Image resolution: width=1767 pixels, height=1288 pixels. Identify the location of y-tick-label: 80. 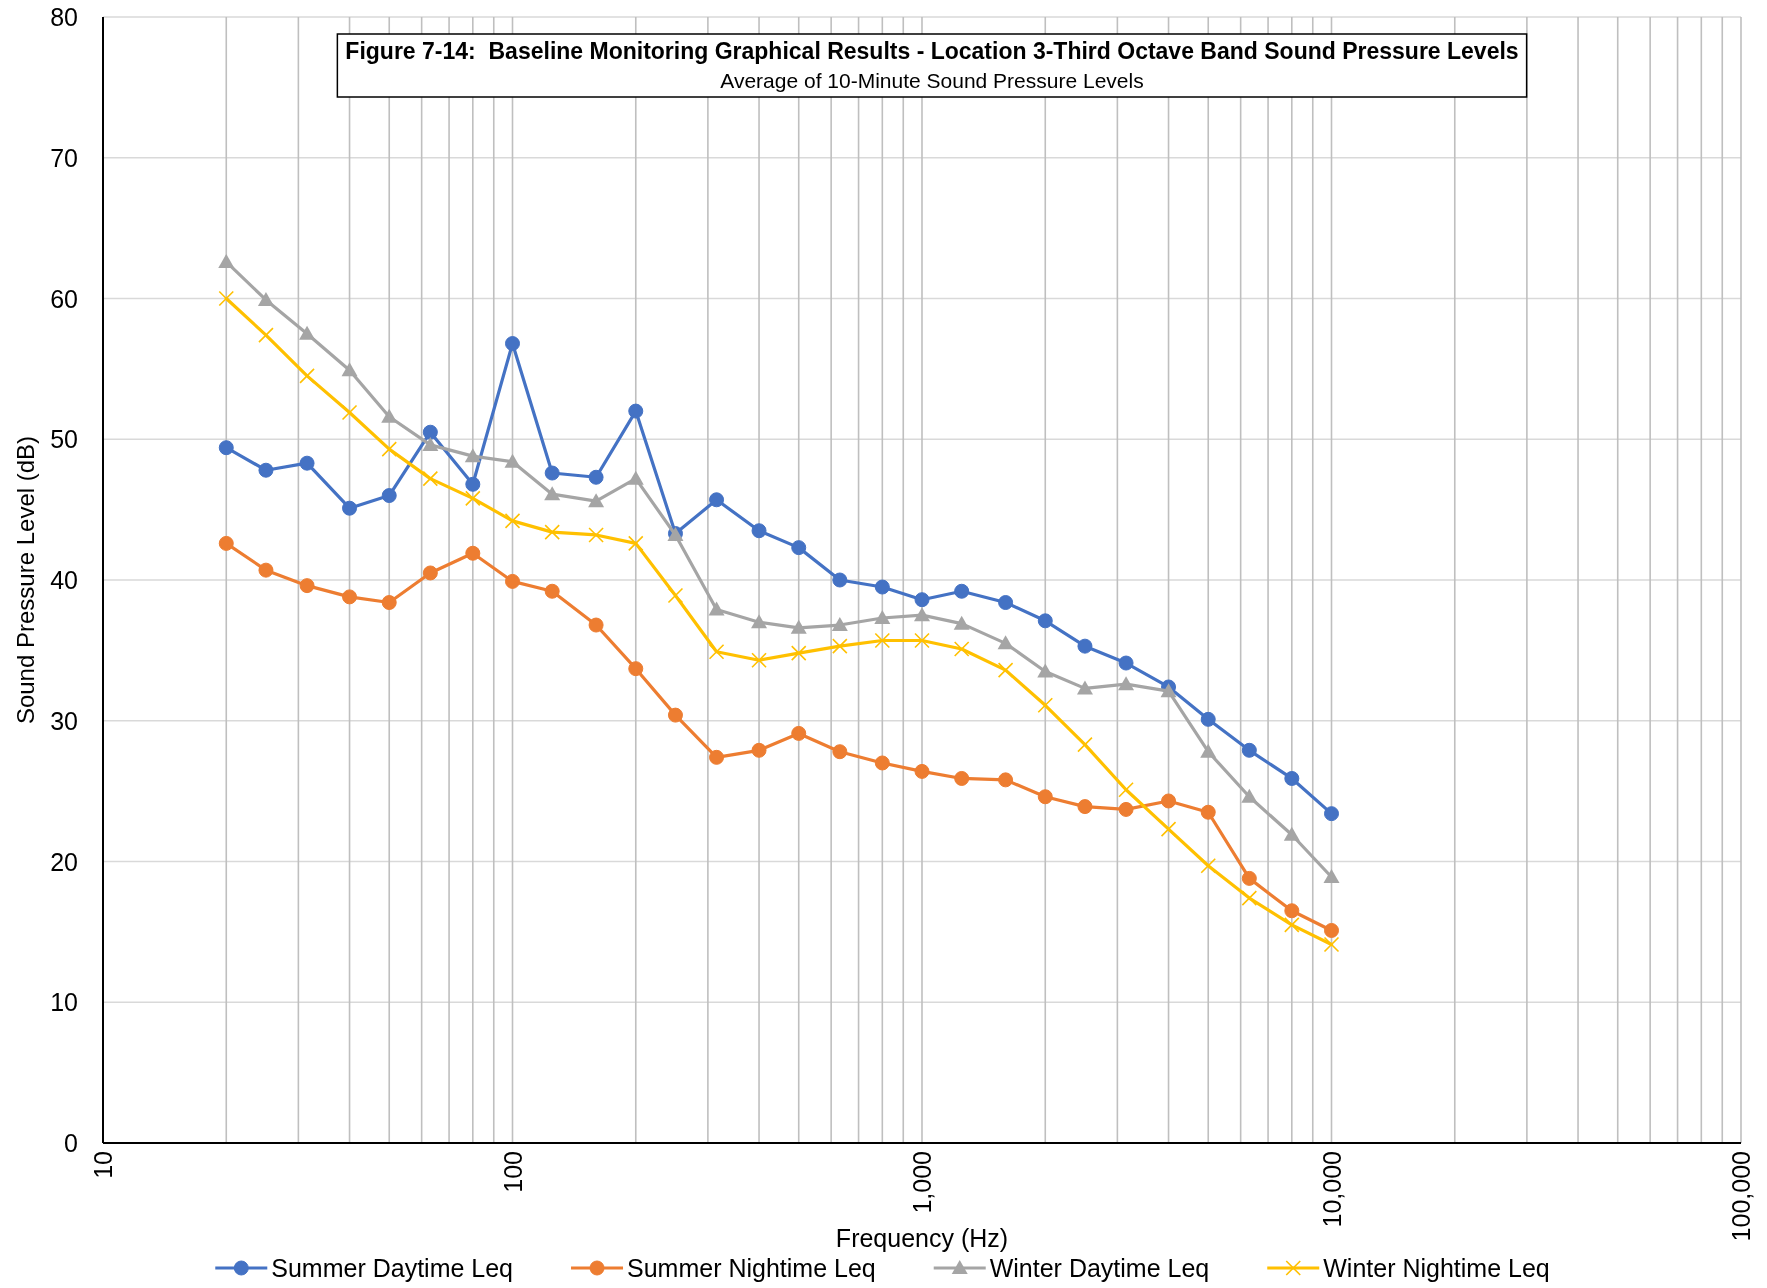
(64, 17).